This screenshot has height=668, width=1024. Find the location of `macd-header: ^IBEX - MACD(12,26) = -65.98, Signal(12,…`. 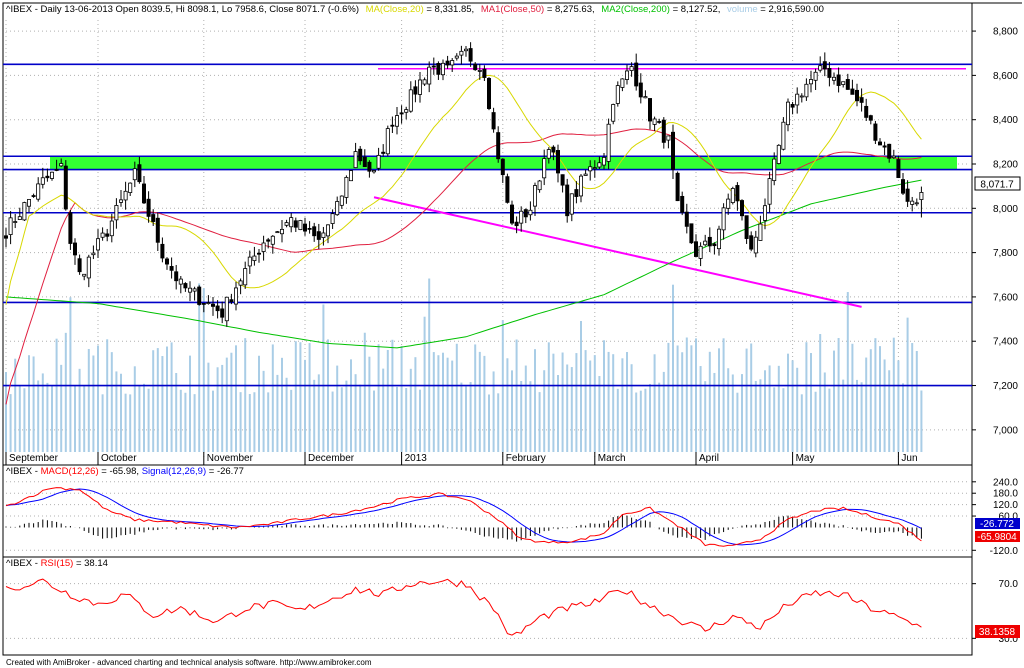

macd-header: ^IBEX - MACD(12,26) = -65.98, Signal(12,… is located at coordinates (125, 471).